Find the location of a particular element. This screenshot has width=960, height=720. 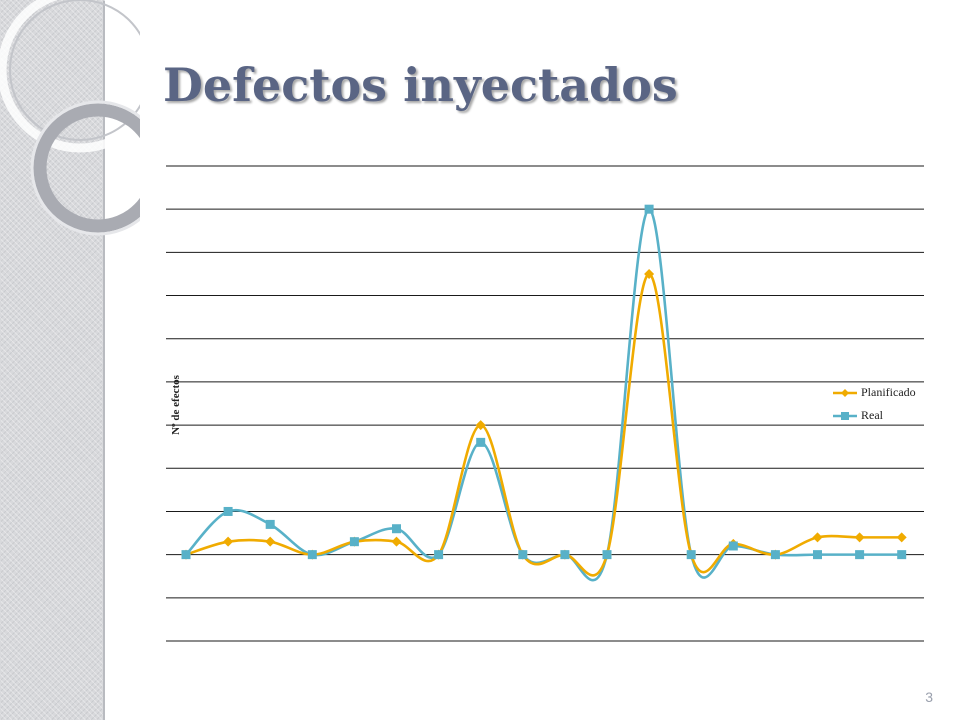

legend-swatch-real is located at coordinates (845, 416).